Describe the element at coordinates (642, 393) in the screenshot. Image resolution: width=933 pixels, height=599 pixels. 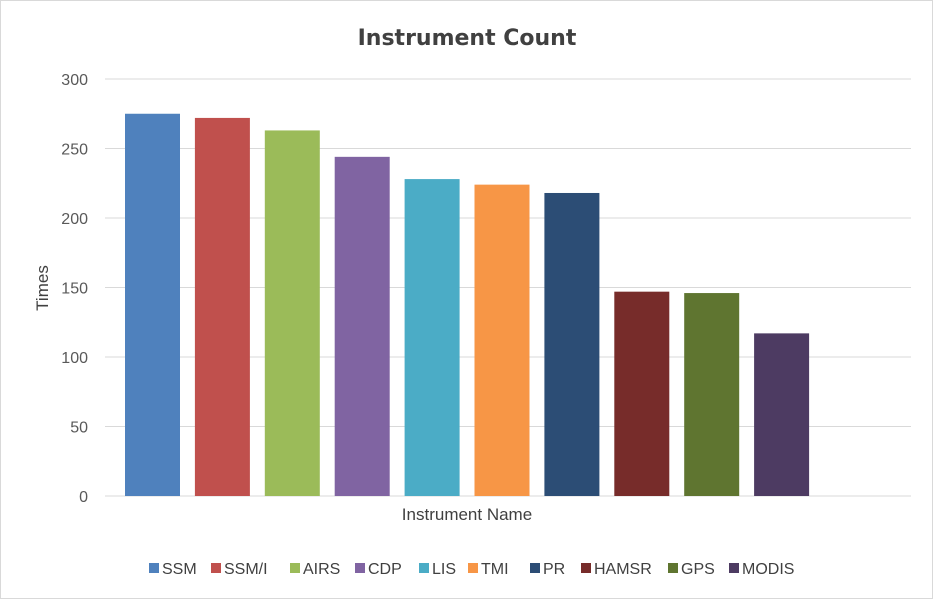
I see `bar-hamsr` at that location.